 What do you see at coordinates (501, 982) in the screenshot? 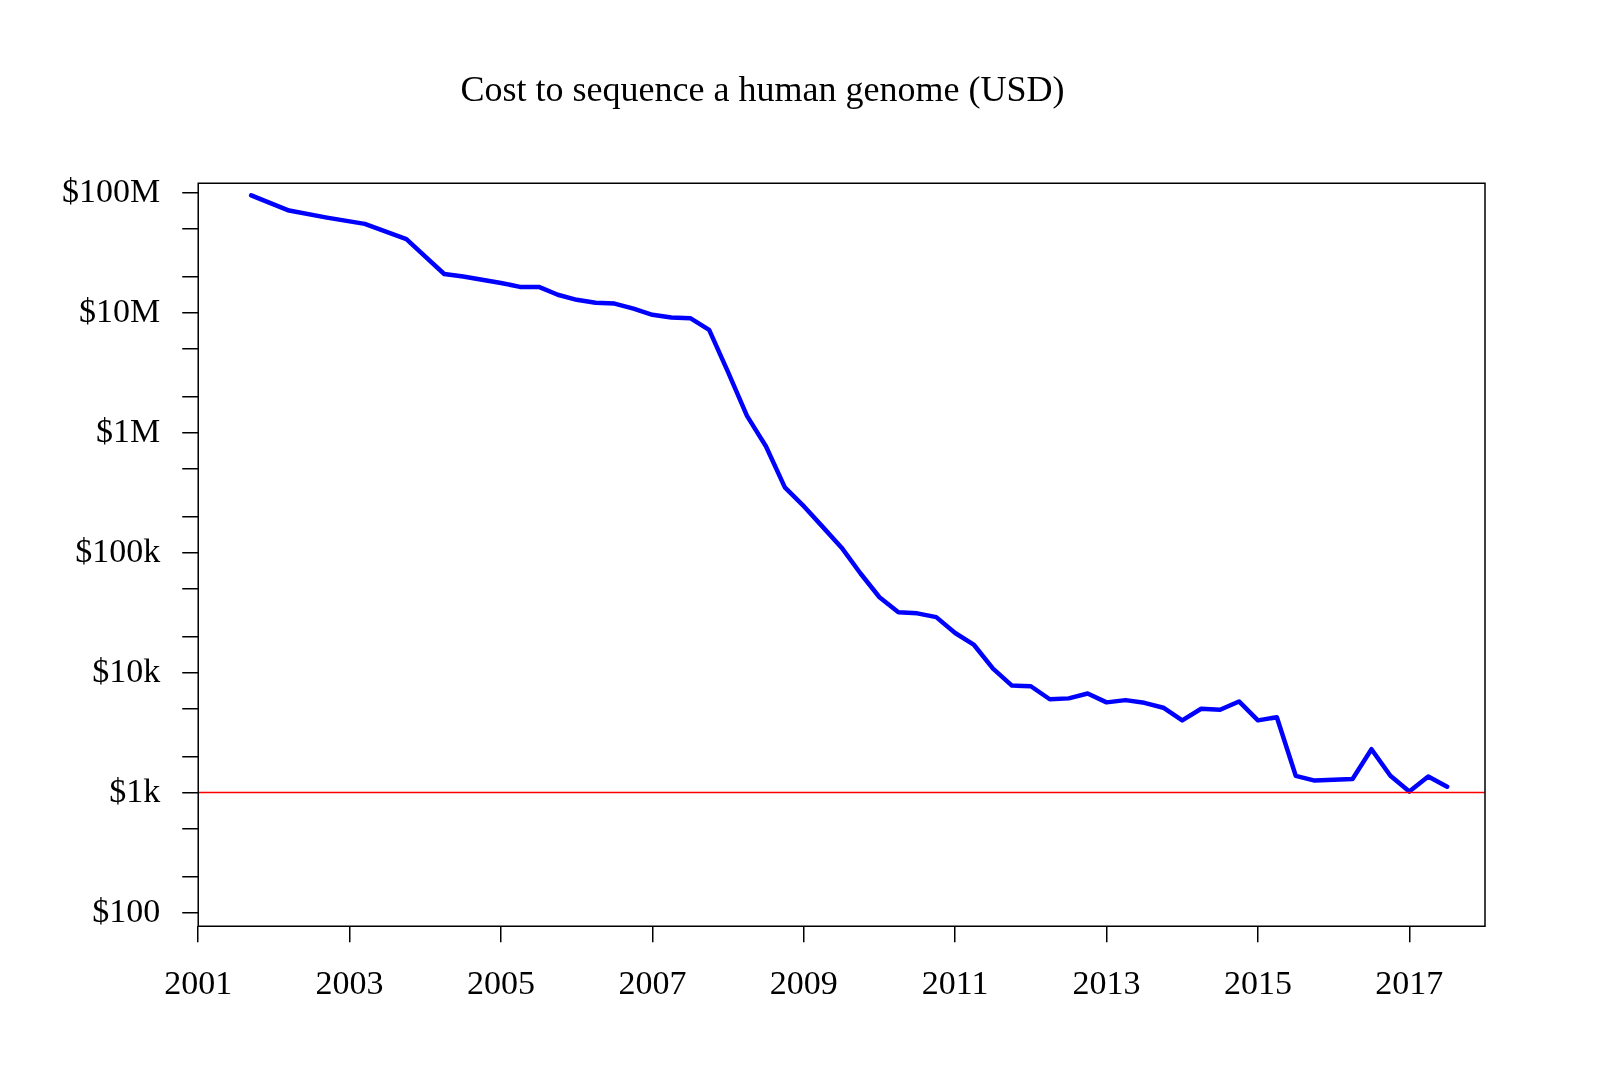
I see `x-tick-label: 2005` at bounding box center [501, 982].